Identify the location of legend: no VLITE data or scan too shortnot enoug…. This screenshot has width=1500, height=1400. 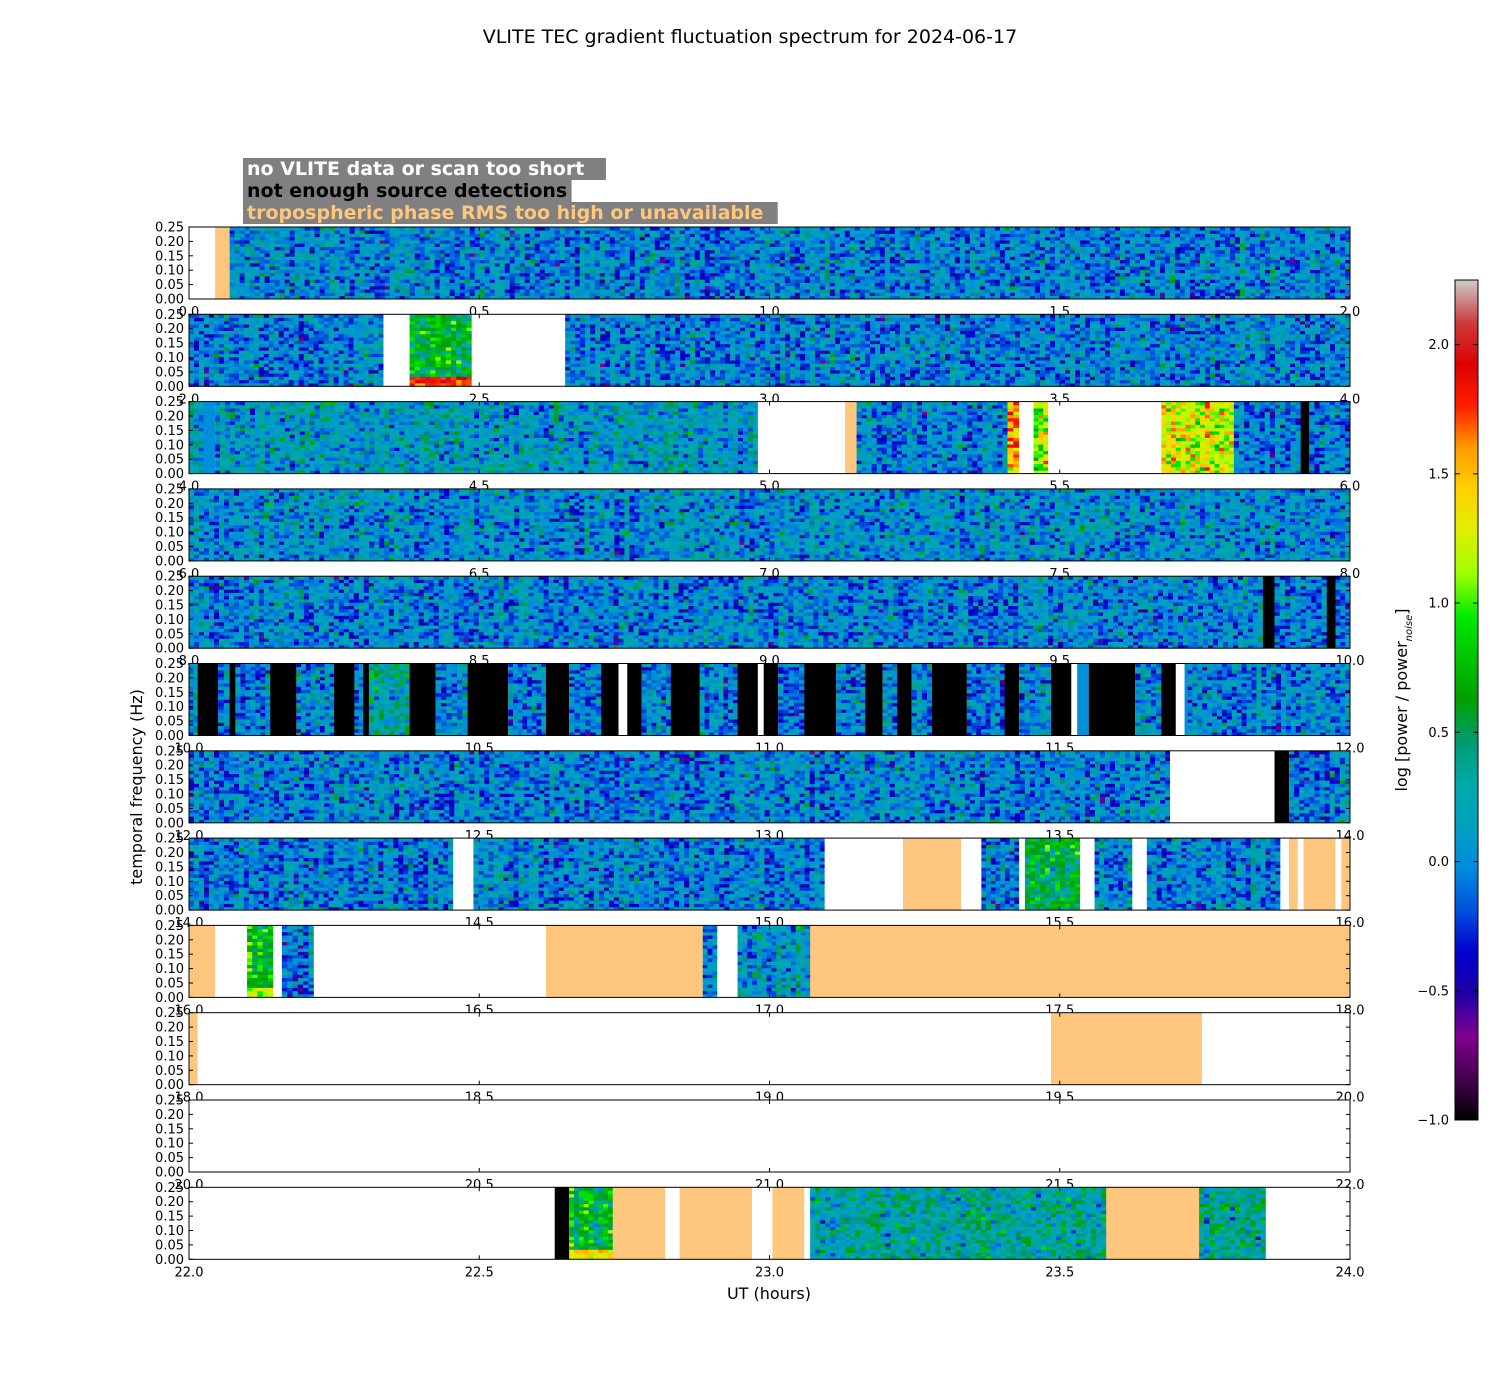
(510, 191).